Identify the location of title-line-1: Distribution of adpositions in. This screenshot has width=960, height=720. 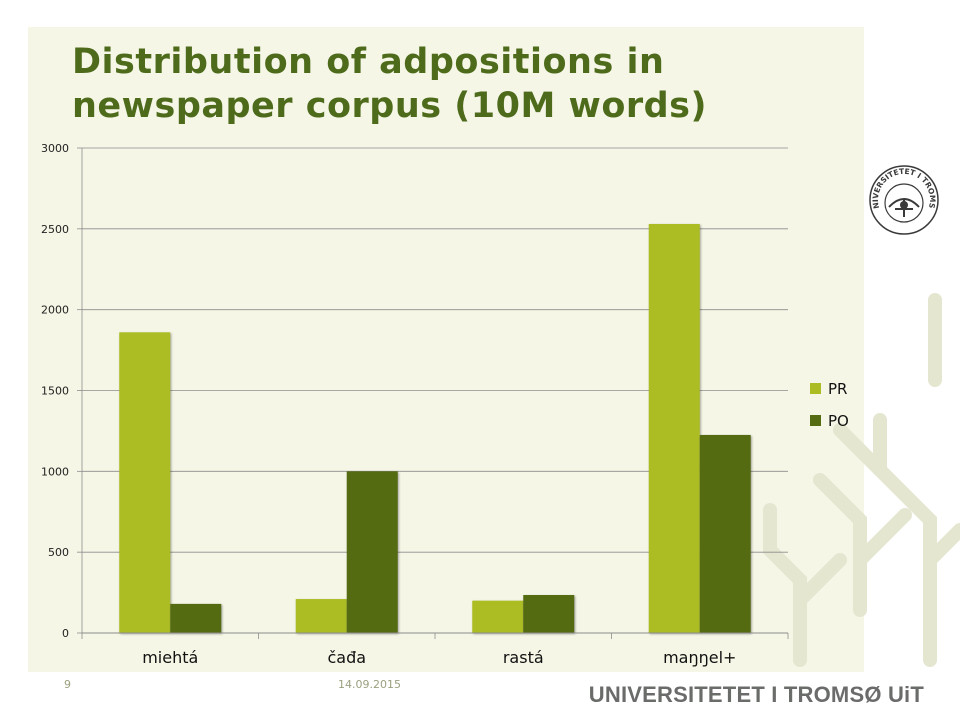
(368, 62).